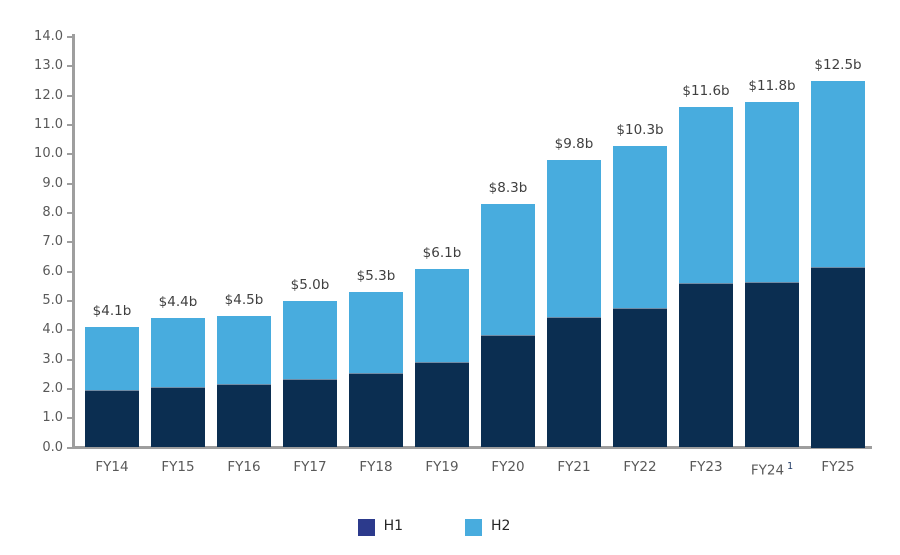 The width and height of the screenshot is (900, 555). Describe the element at coordinates (487, 526) in the screenshot. I see `legend-item-h2: H2` at that location.